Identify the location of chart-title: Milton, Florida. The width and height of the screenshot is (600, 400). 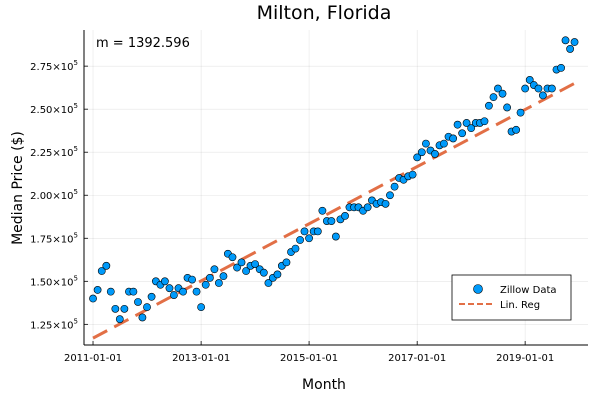
(324, 13).